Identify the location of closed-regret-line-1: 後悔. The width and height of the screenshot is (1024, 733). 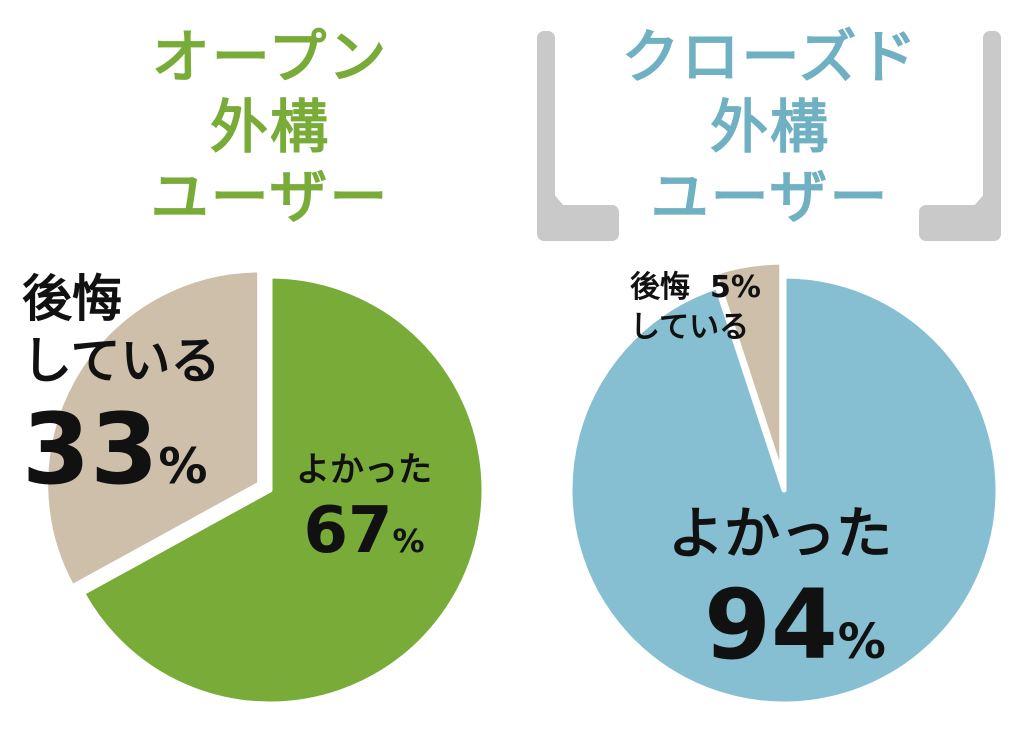
(660, 287).